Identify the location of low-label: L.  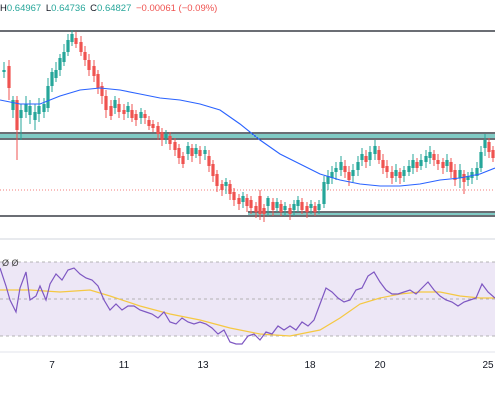
(48, 8).